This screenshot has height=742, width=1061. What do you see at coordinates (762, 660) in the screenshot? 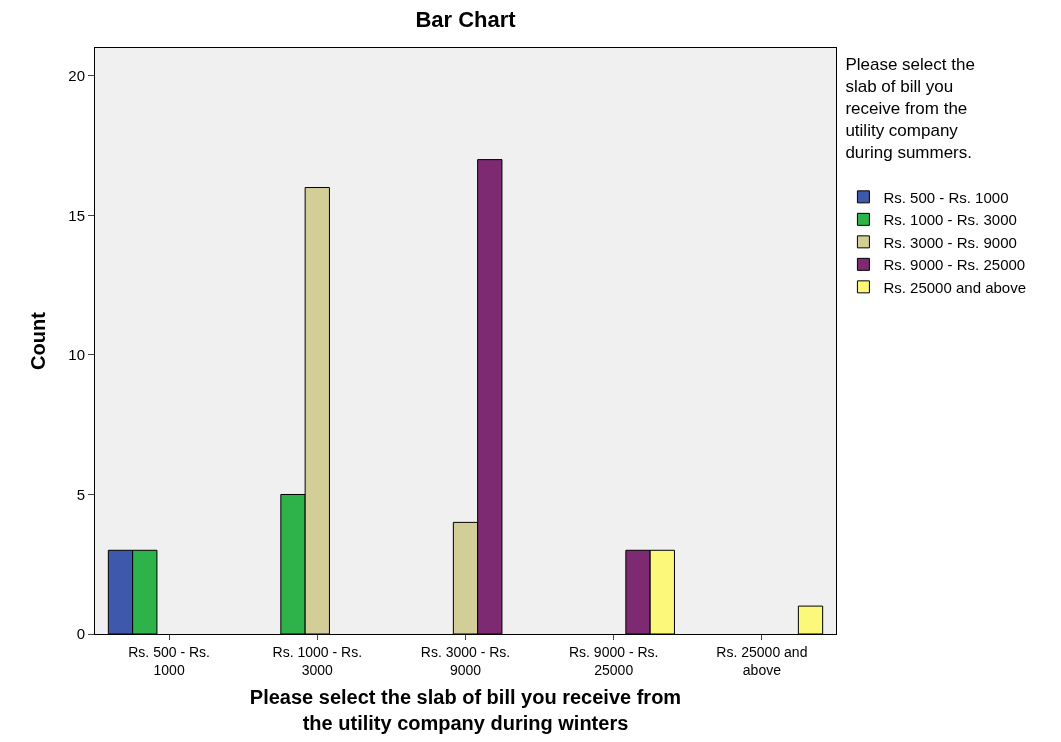
I see `x-tick-label: Rs. 25000 and above` at bounding box center [762, 660].